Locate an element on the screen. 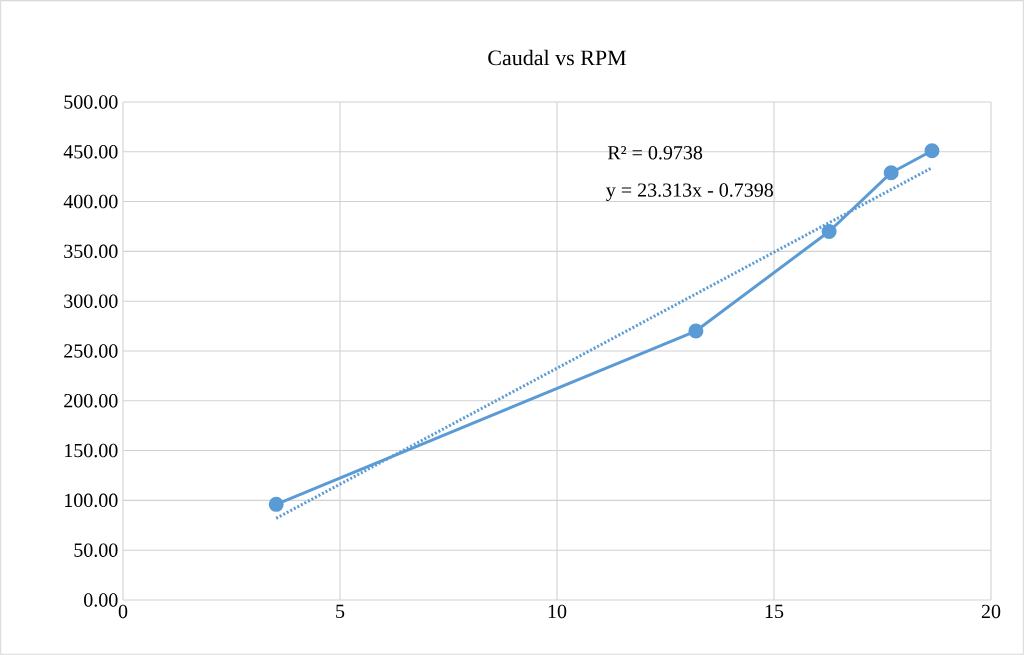 The width and height of the screenshot is (1024, 655). y-tick-label: 350.00 is located at coordinates (91, 251).